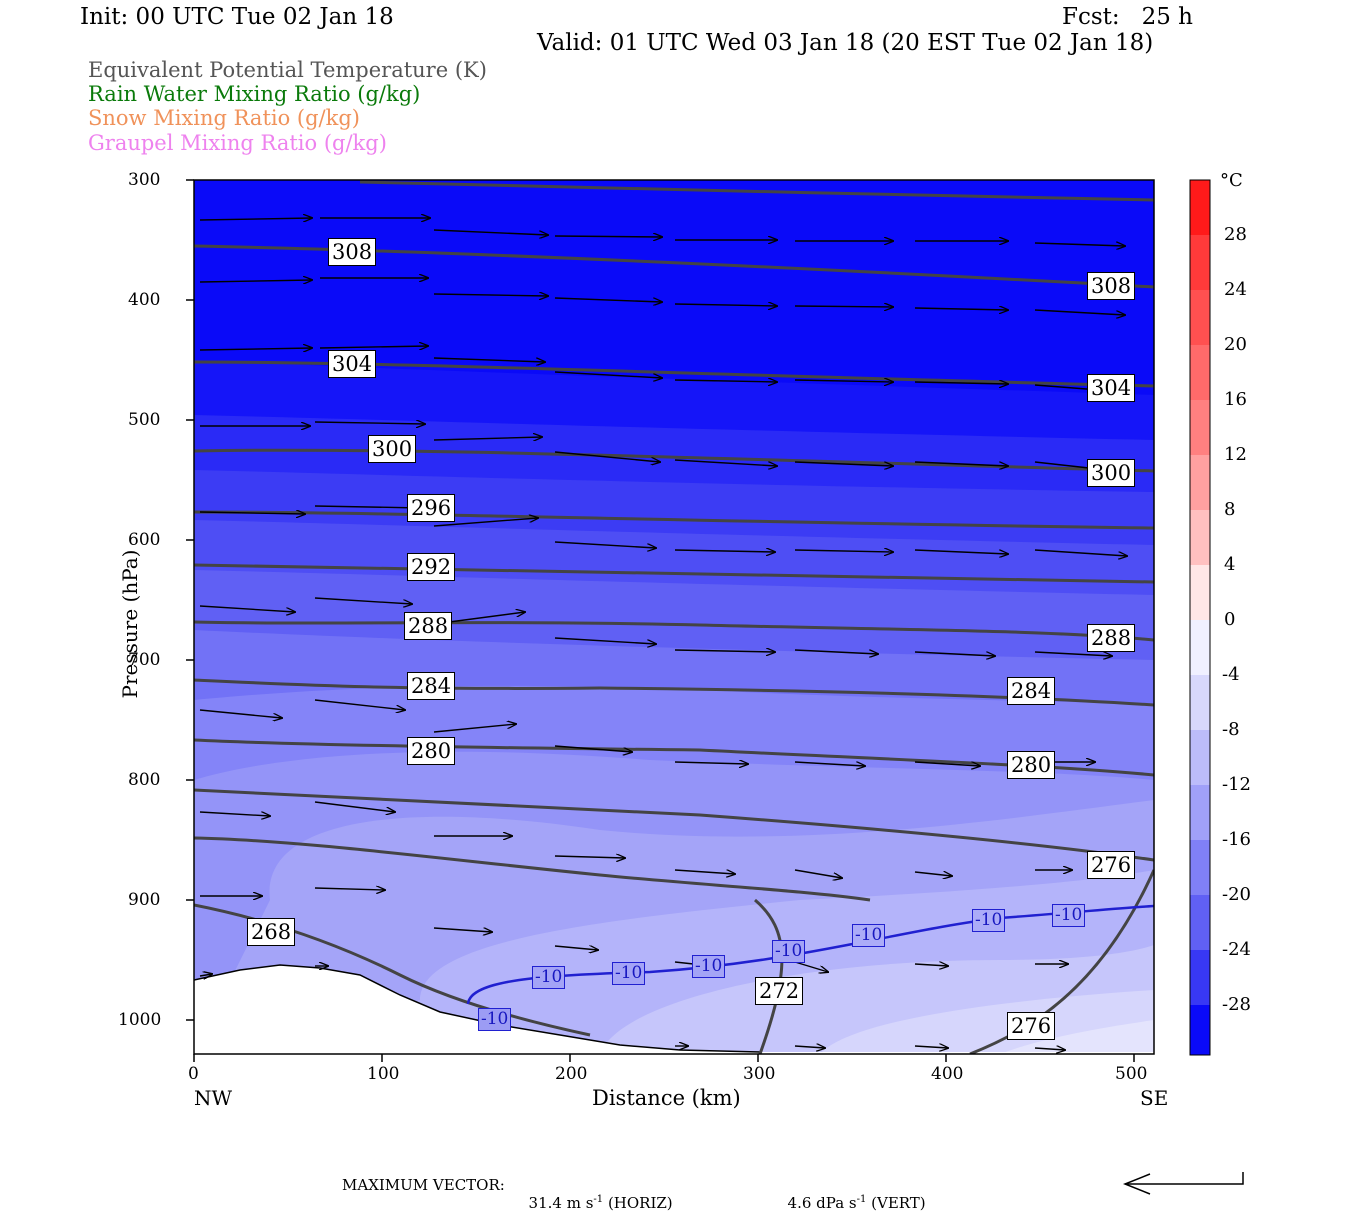 This screenshot has height=1212, width=1350. I want to click on x-tick-label: 500, so click(1131, 1074).